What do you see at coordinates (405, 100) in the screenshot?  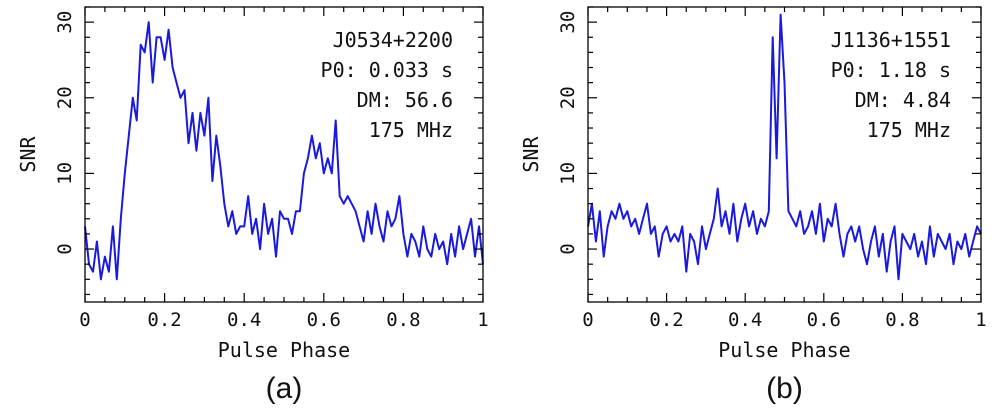 I see `annotation-text: DM: 56.6` at bounding box center [405, 100].